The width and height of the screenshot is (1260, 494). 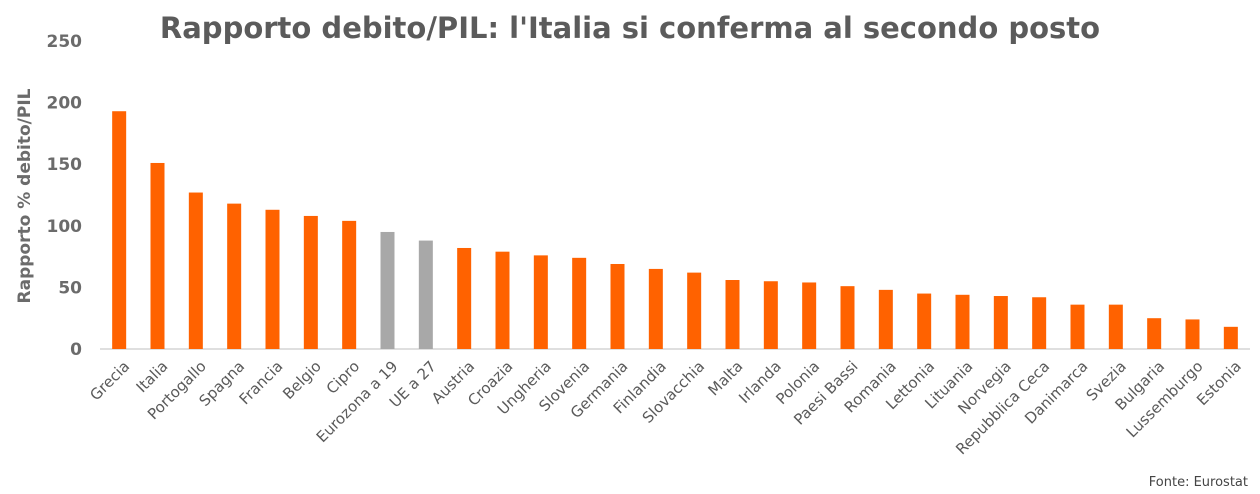 What do you see at coordinates (109, 380) in the screenshot?
I see `x-tick-label: Grecia` at bounding box center [109, 380].